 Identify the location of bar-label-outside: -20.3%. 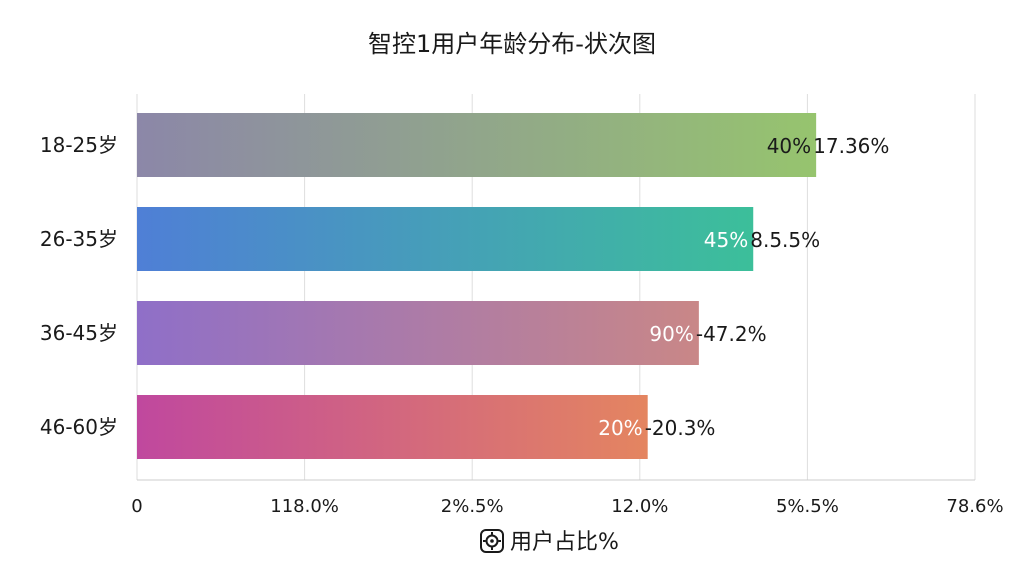
(680, 428).